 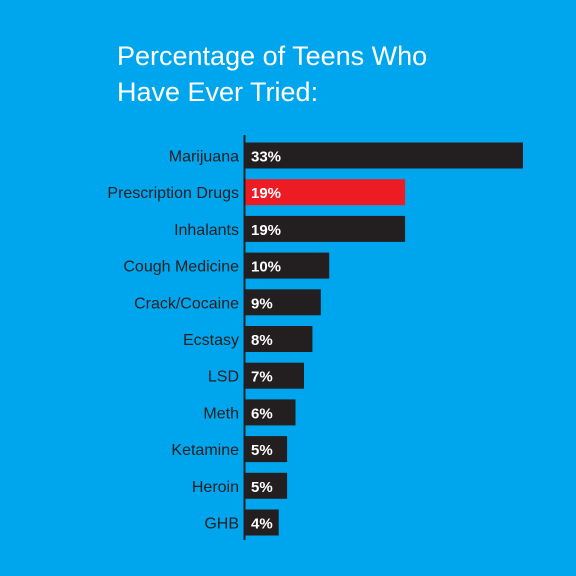 I want to click on category-label: LSD, so click(x=223, y=377).